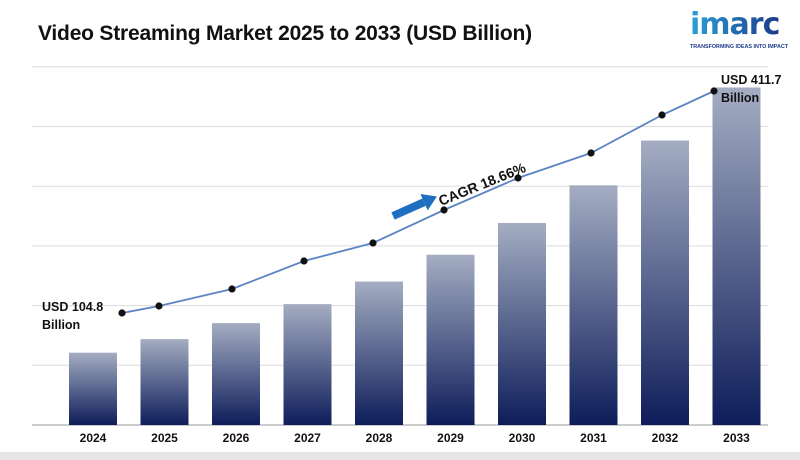  I want to click on cagr-label: CAGR 18.66%, so click(482, 184).